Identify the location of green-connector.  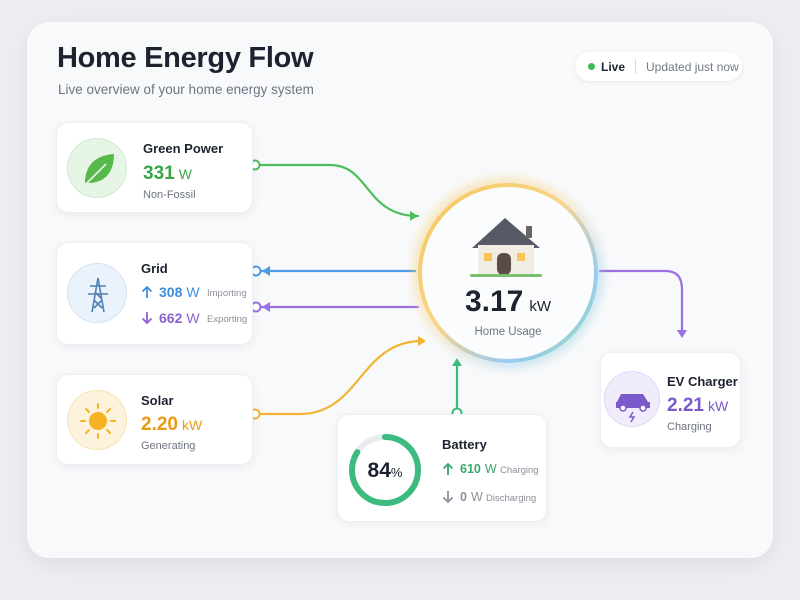
(336, 190).